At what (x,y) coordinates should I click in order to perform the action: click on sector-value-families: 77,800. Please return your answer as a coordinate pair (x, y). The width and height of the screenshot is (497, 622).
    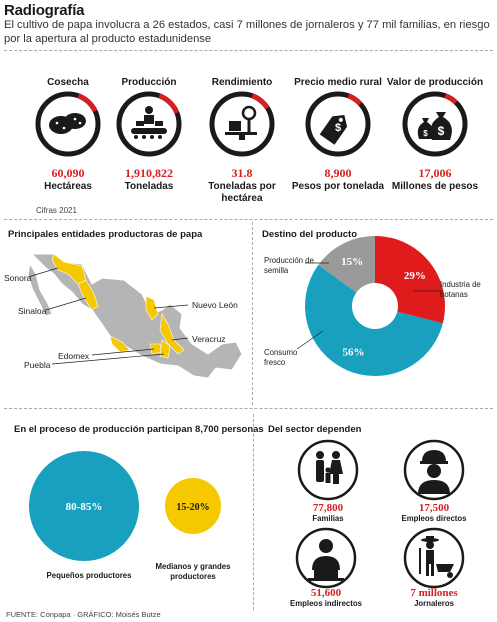
    Looking at the image, I should click on (328, 508).